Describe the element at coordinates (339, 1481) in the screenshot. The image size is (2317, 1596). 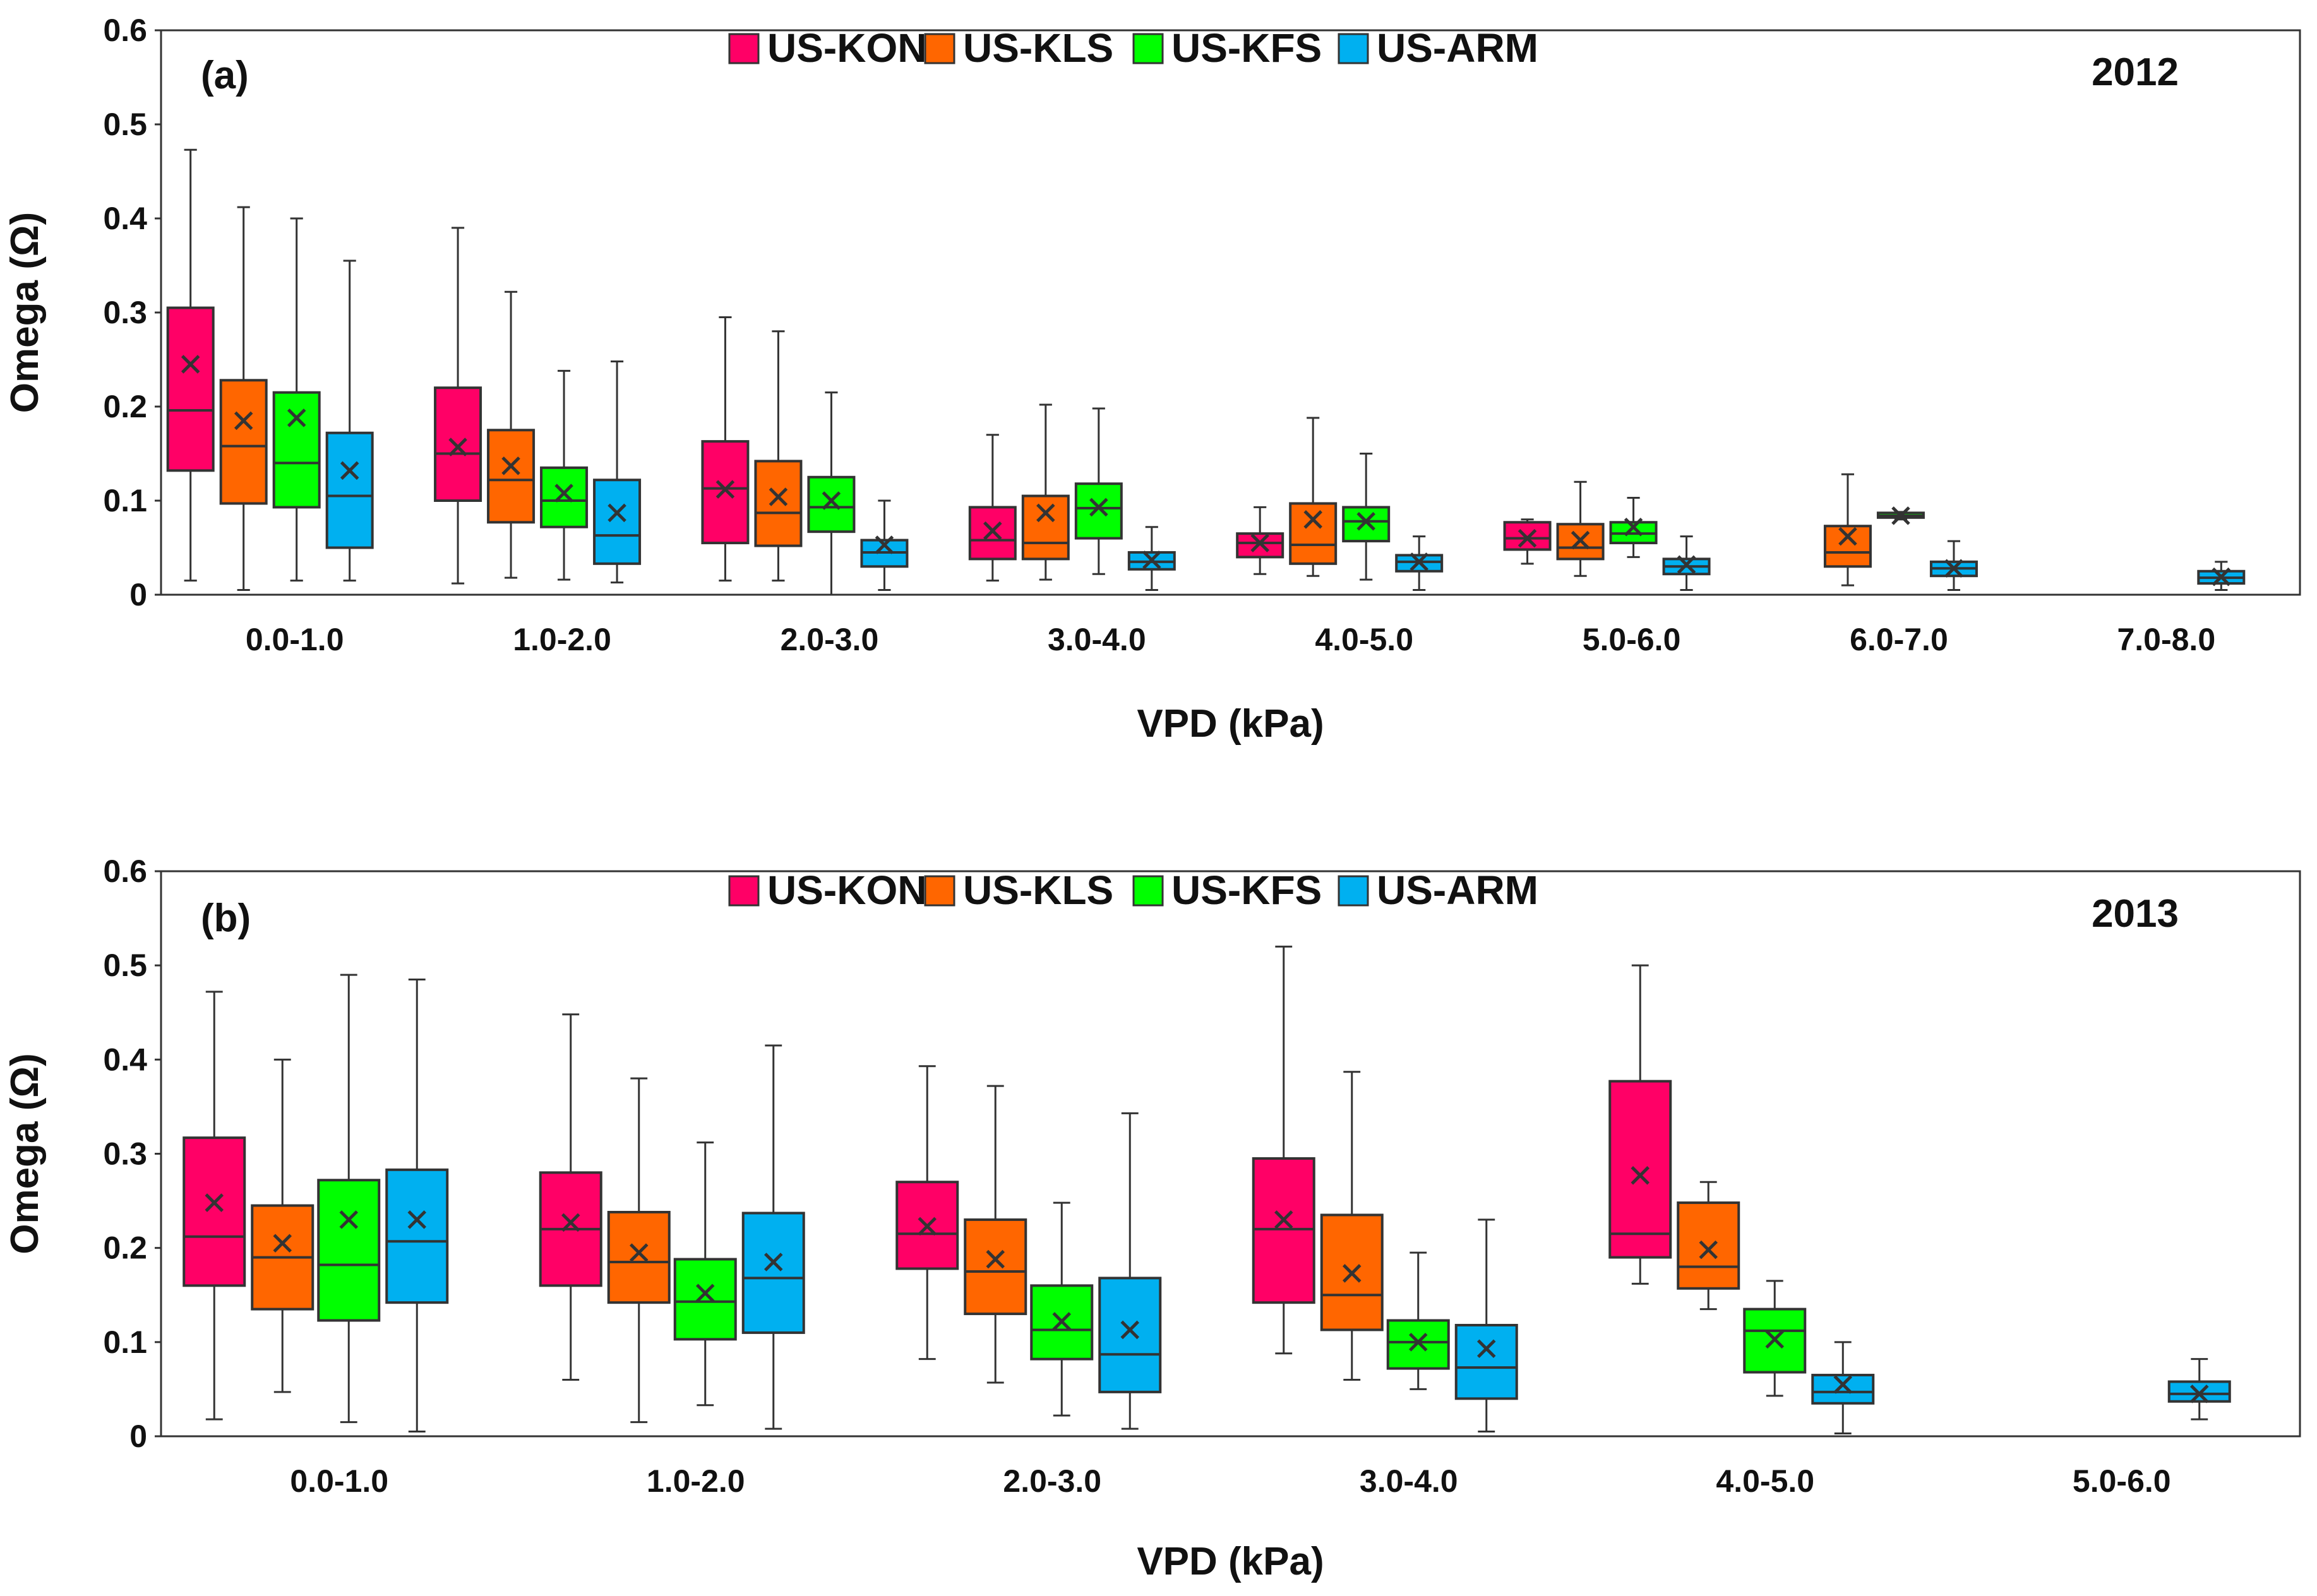
I see `x-tick-label: 0.0-1.0` at that location.